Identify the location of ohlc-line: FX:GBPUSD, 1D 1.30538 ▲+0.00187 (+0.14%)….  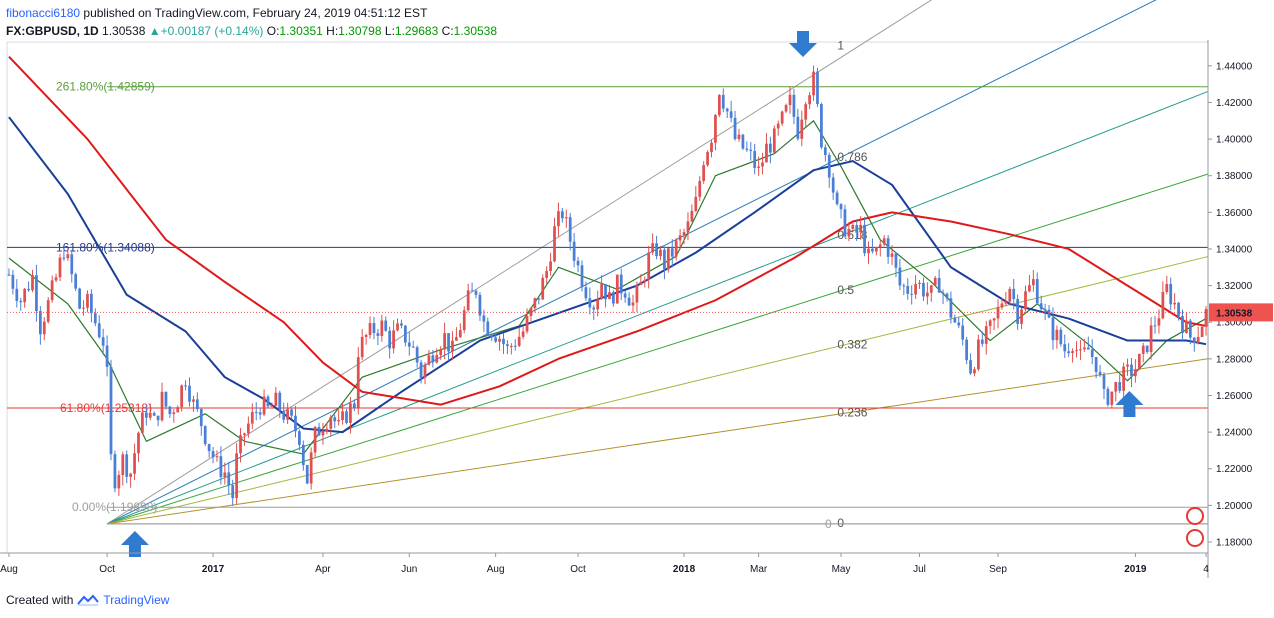
(251, 31).